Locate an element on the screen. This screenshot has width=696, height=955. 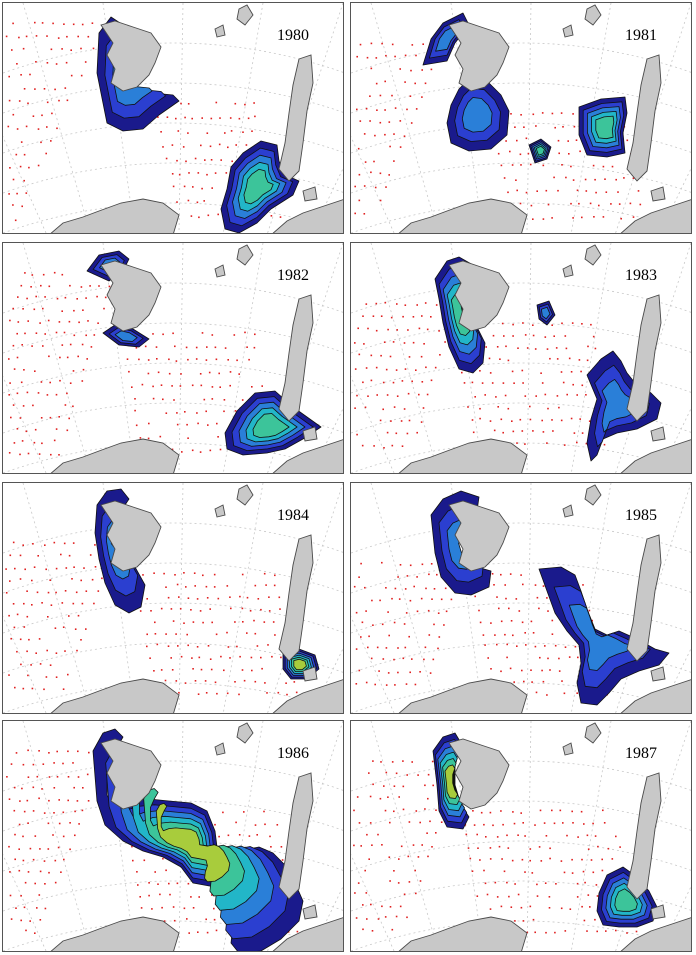
land-mass is located at coordinates (658, 194).